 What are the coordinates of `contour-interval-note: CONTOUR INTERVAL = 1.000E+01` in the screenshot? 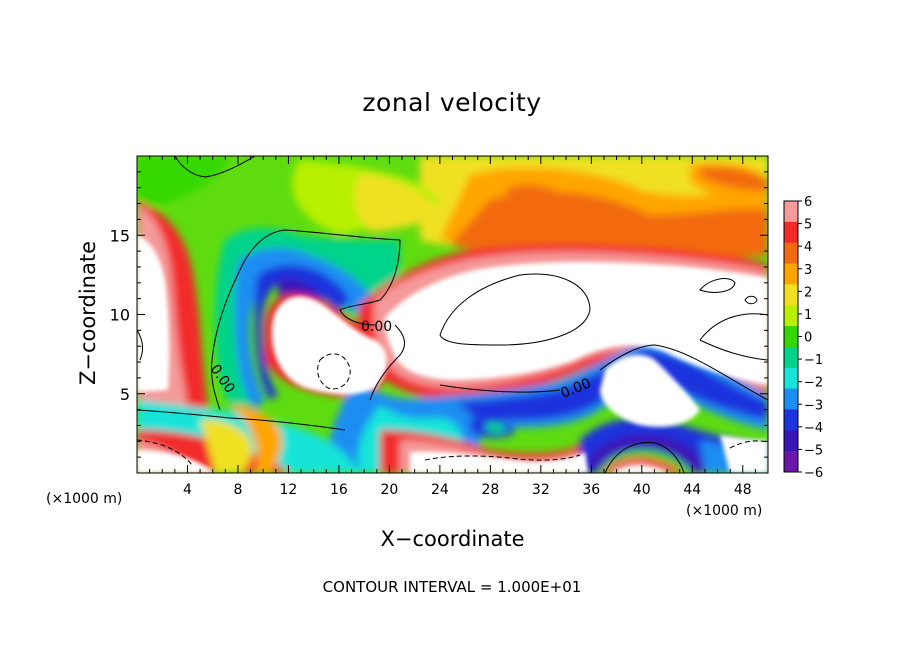 It's located at (452, 587).